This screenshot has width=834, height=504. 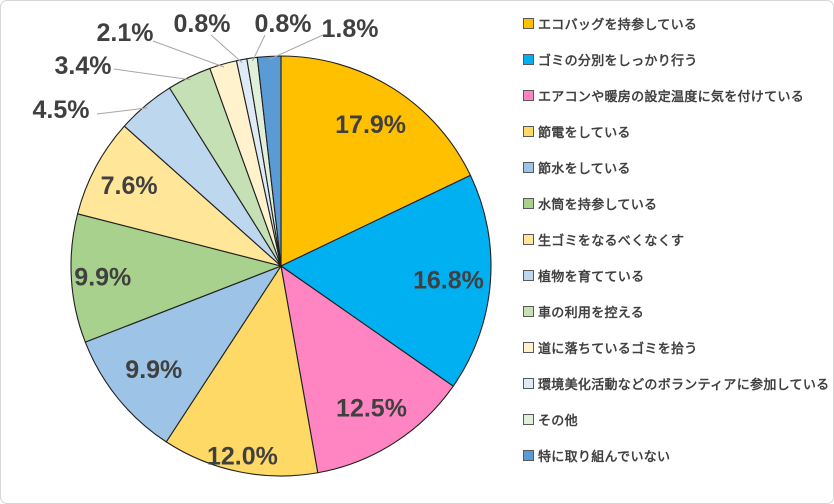 What do you see at coordinates (129, 186) in the screenshot?
I see `data-label: 7.6%` at bounding box center [129, 186].